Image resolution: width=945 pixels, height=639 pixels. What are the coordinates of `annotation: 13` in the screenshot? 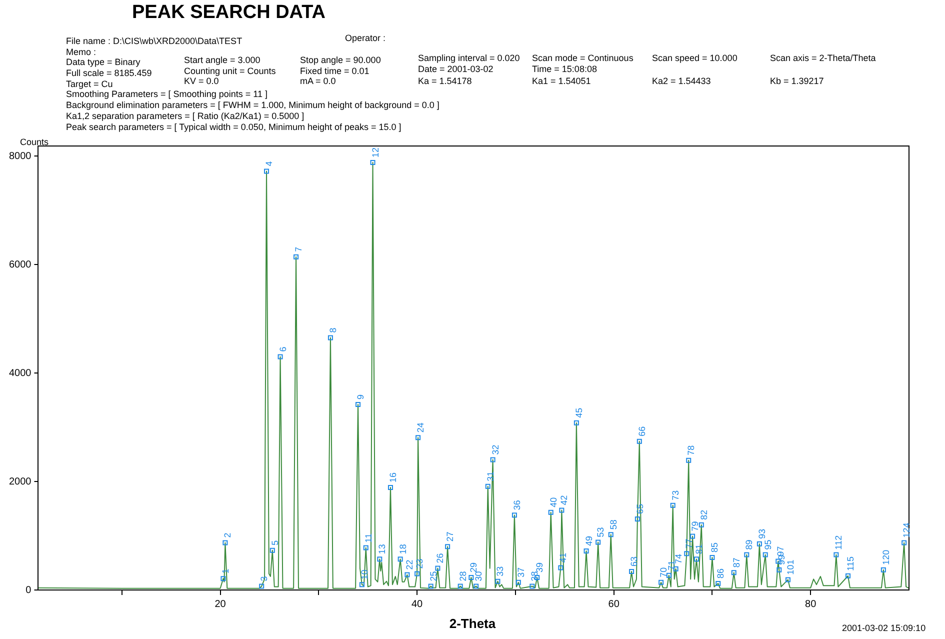 It's located at (382, 549).